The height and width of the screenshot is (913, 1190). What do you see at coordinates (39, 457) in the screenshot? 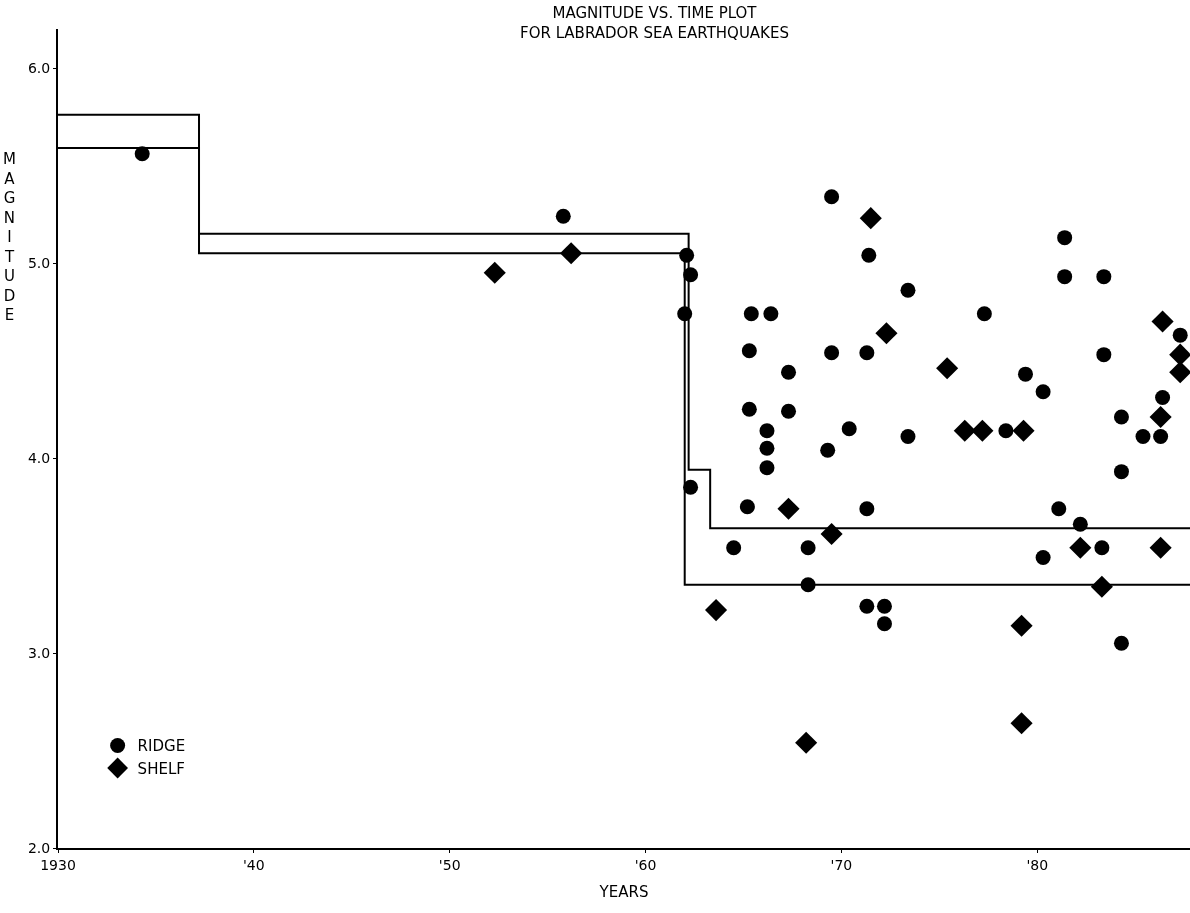
I see `y-tick-label: 4.0` at bounding box center [39, 457].